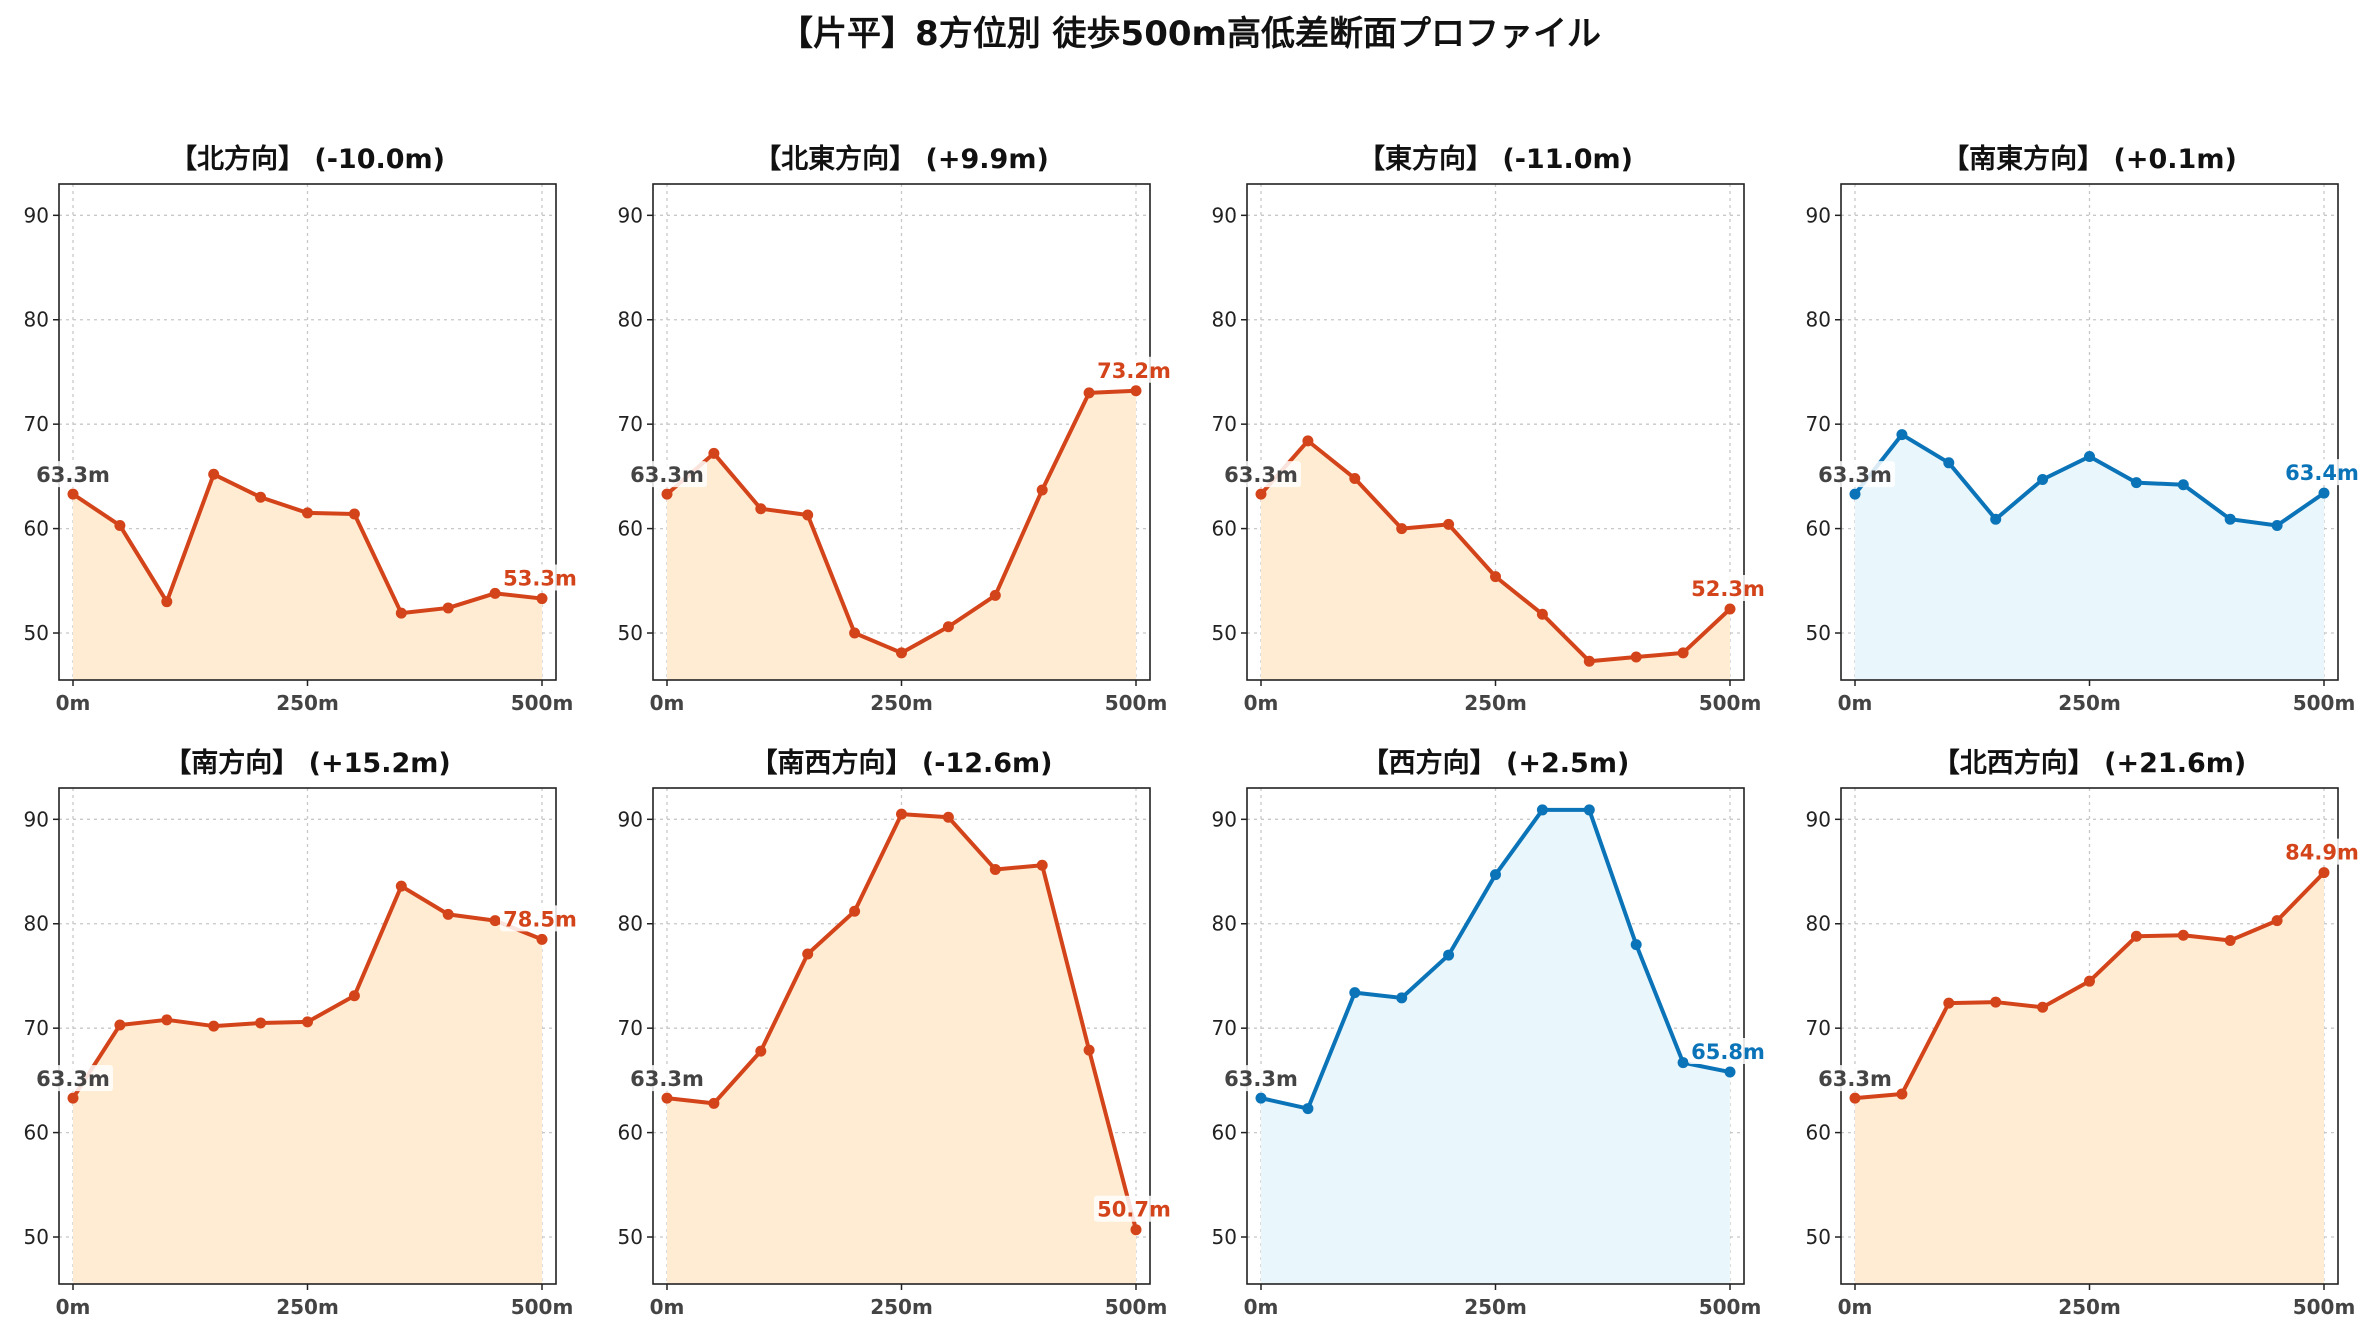 The height and width of the screenshot is (1340, 2380). I want to click on panel-title: 【北方向】 (-10.0m), so click(307, 159).